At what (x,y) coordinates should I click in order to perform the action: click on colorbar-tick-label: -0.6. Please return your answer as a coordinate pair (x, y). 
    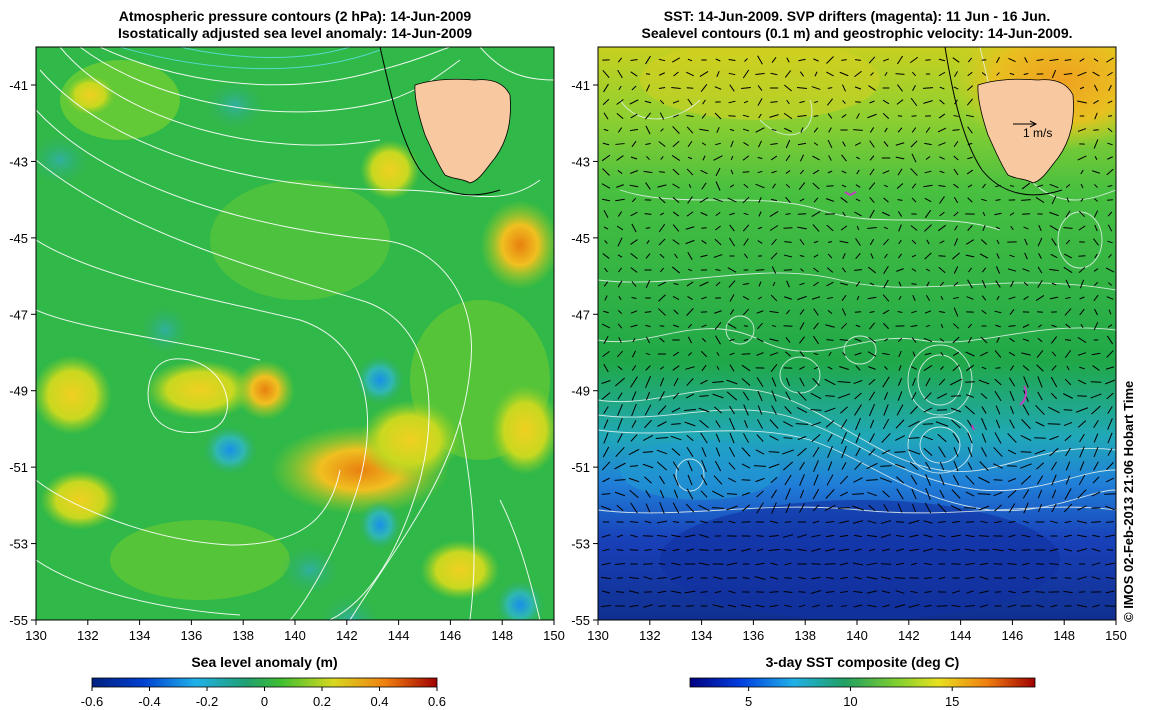
    Looking at the image, I should click on (92, 701).